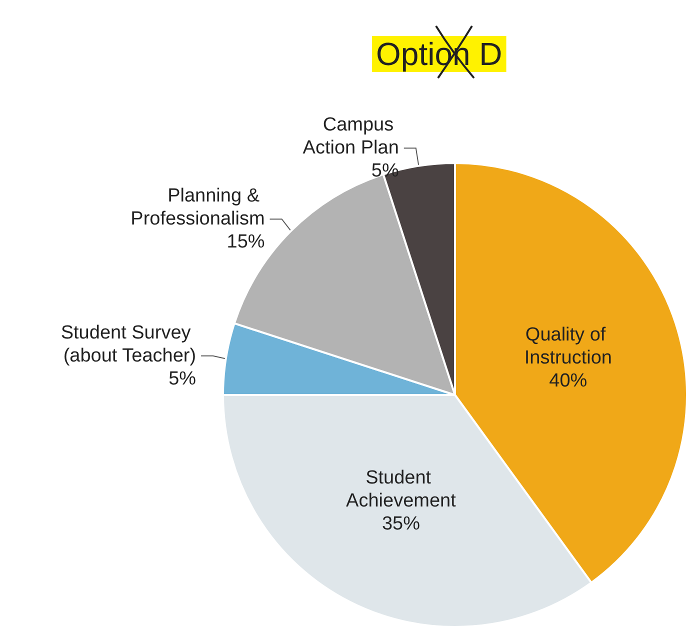  What do you see at coordinates (350, 136) in the screenshot?
I see `slice-label: Campus Action Plan` at bounding box center [350, 136].